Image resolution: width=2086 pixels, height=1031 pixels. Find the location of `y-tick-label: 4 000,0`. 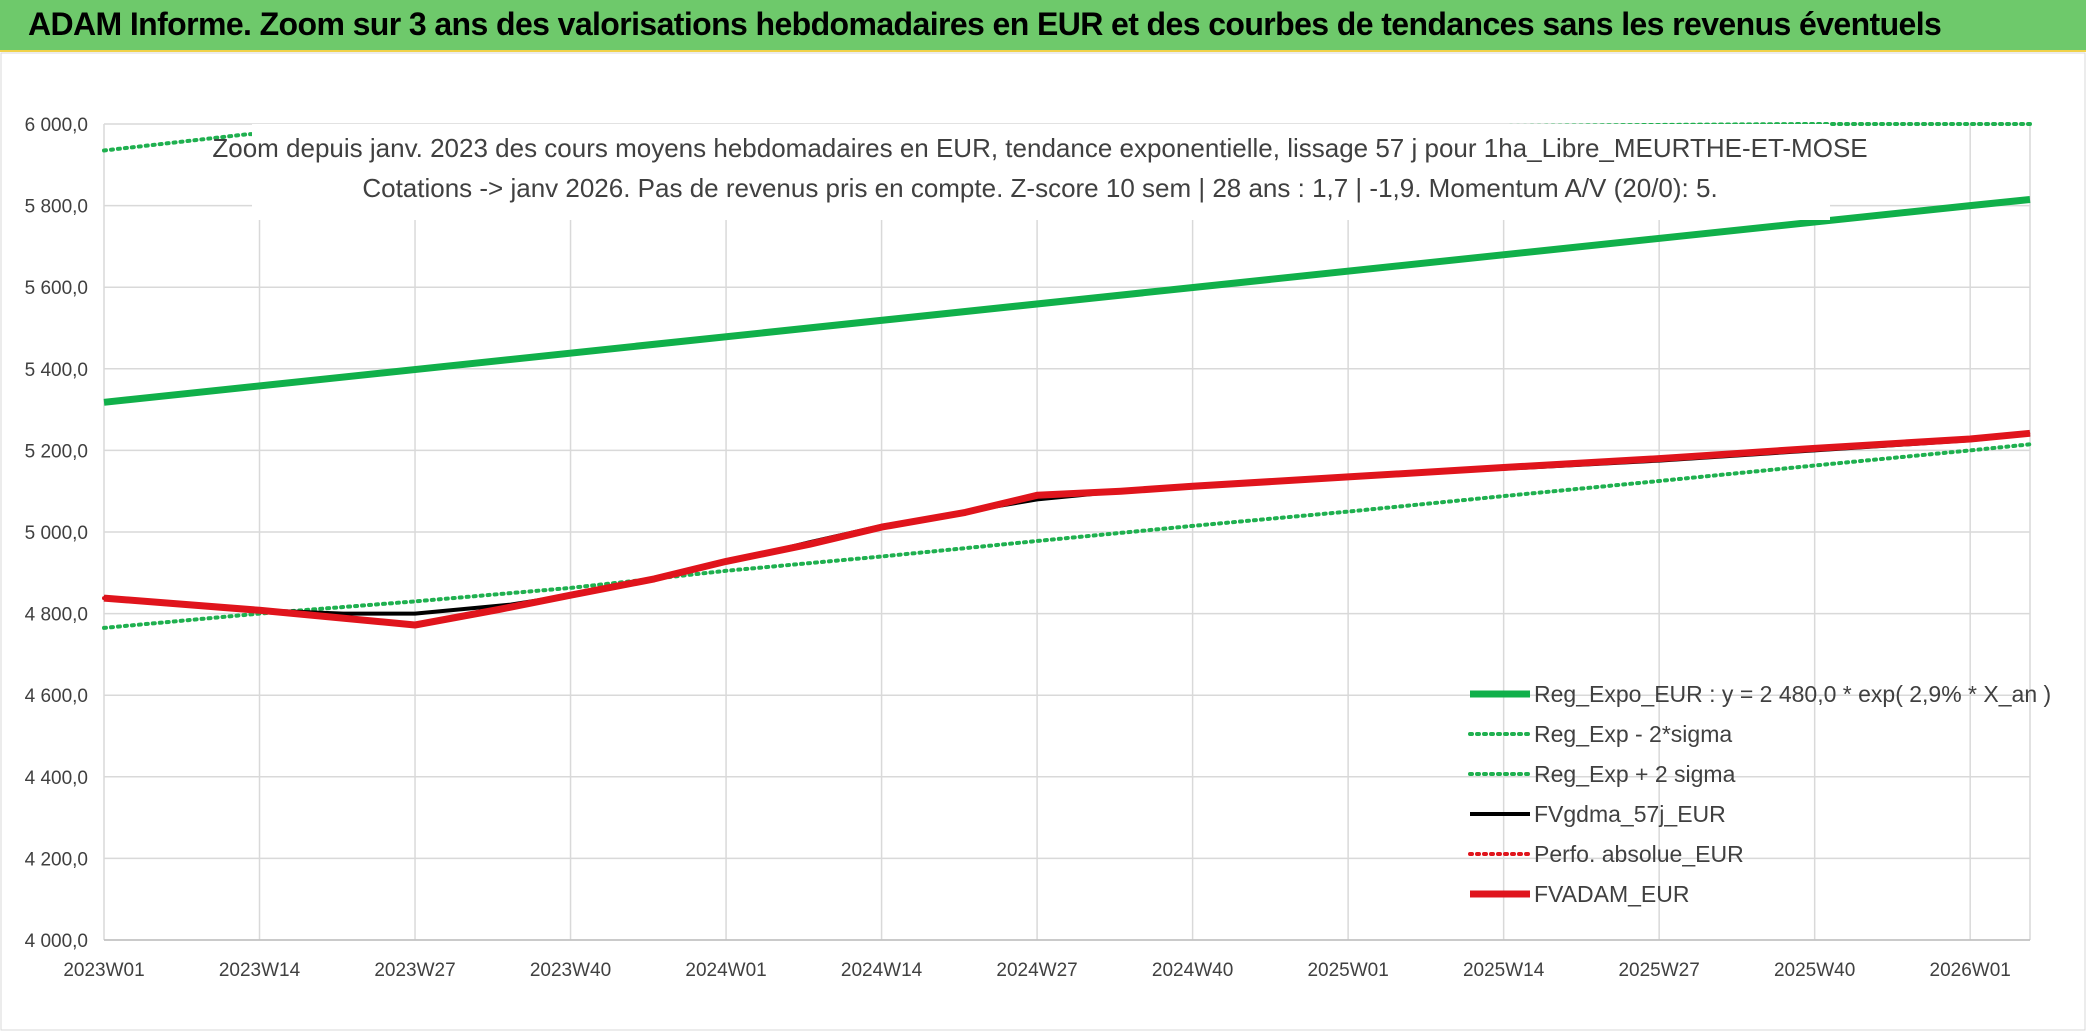

y-tick-label: 4 000,0 is located at coordinates (56, 941).